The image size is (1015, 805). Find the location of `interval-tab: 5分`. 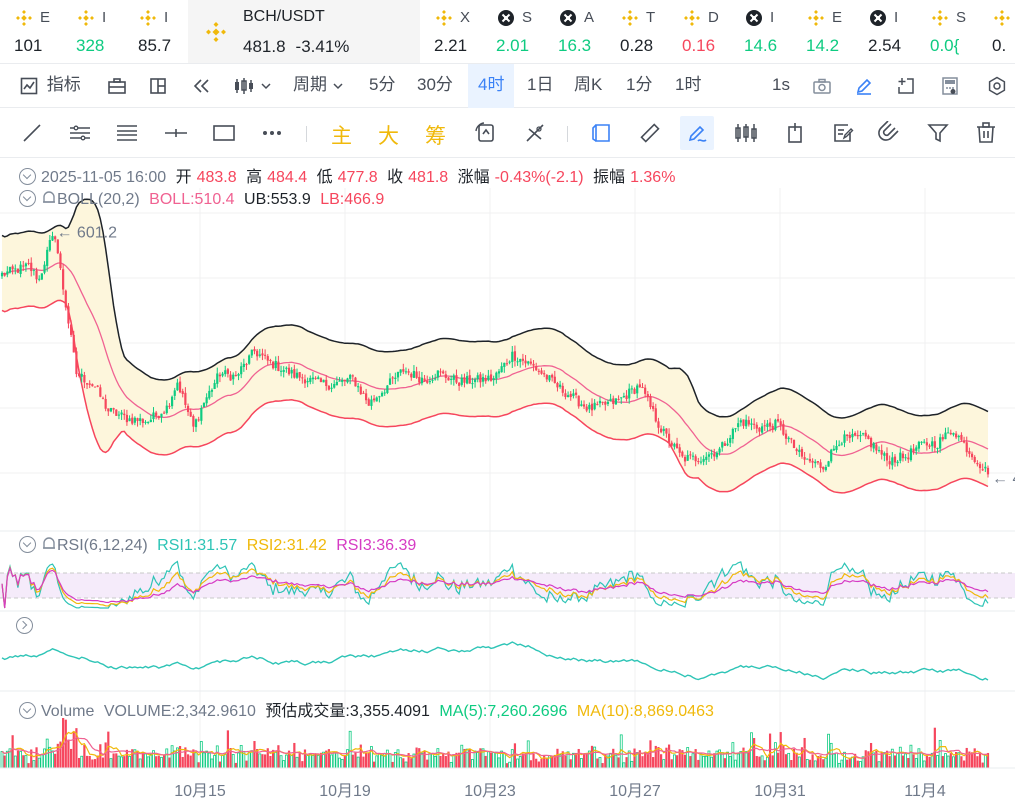

interval-tab: 5分 is located at coordinates (382, 84).